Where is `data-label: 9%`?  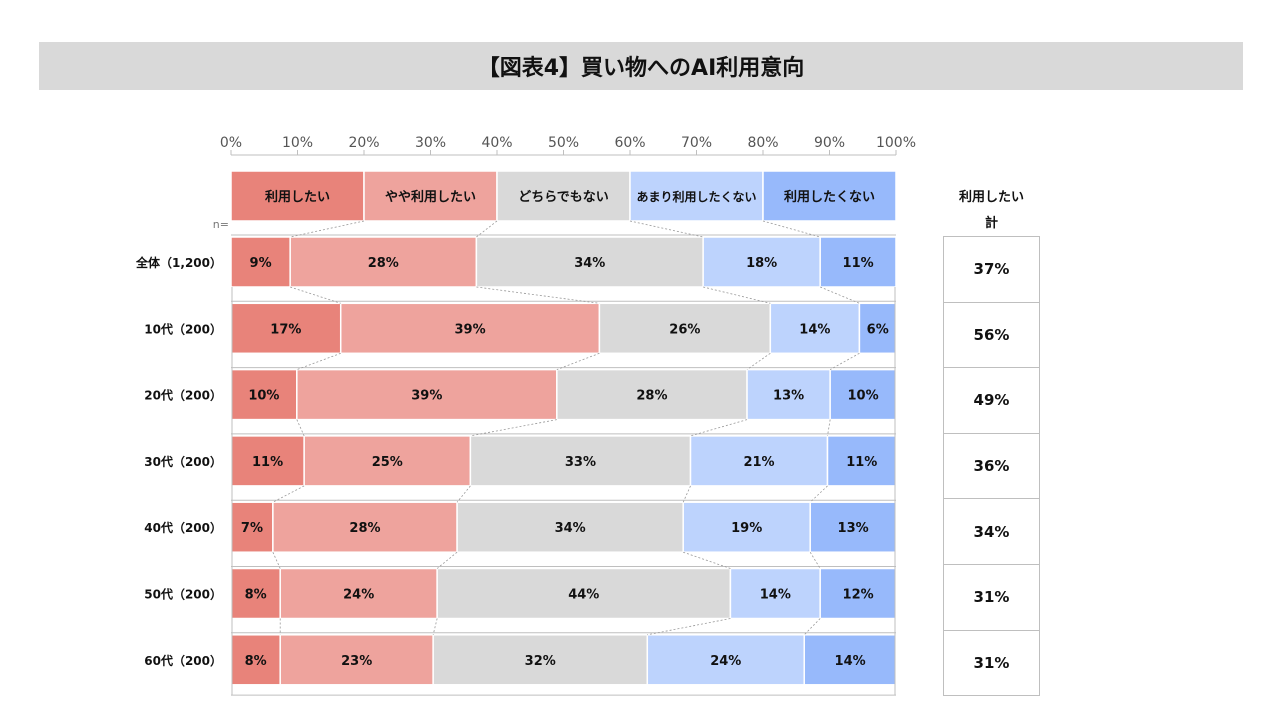
data-label: 9% is located at coordinates (261, 263).